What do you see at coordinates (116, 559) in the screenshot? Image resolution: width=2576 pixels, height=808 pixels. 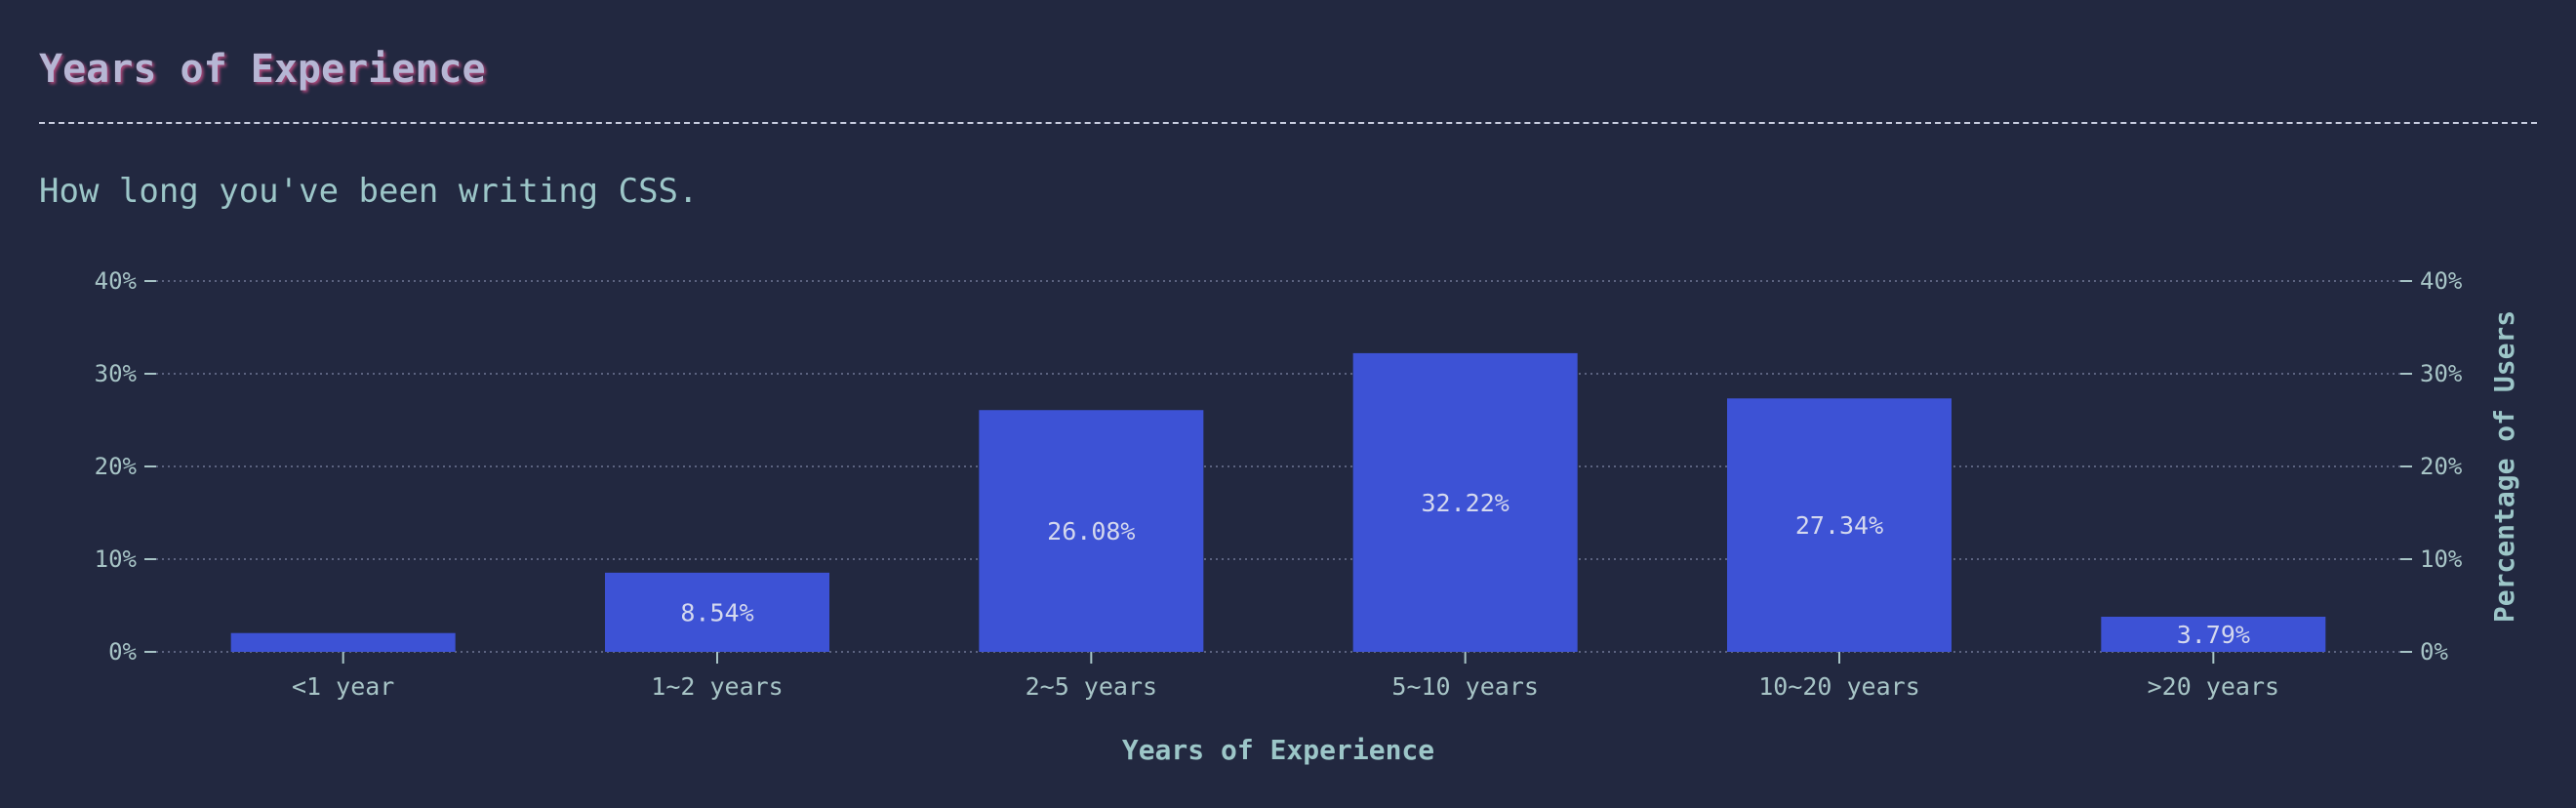 I see `left-tick-label: 10%` at bounding box center [116, 559].